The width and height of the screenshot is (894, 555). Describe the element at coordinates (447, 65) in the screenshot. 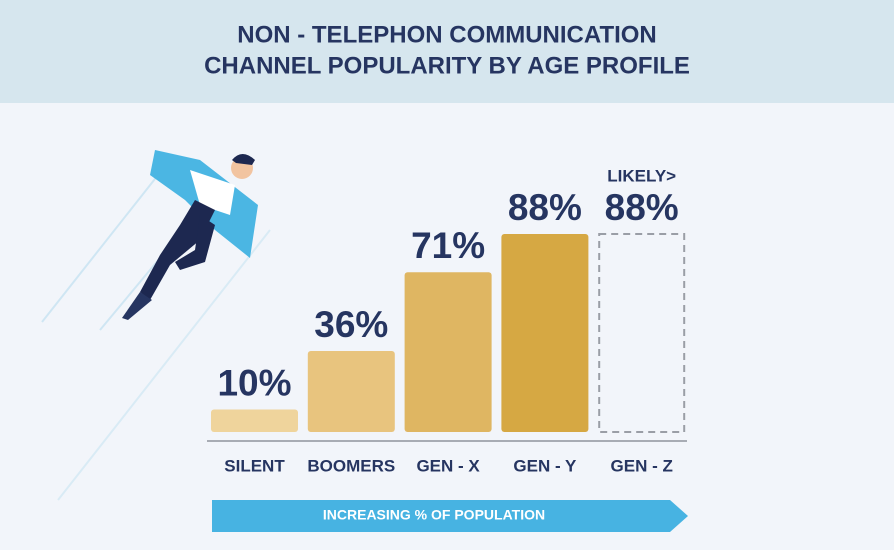

I see `chart-title: CHANNEL POPULARITY BY AGE PROFILE` at that location.